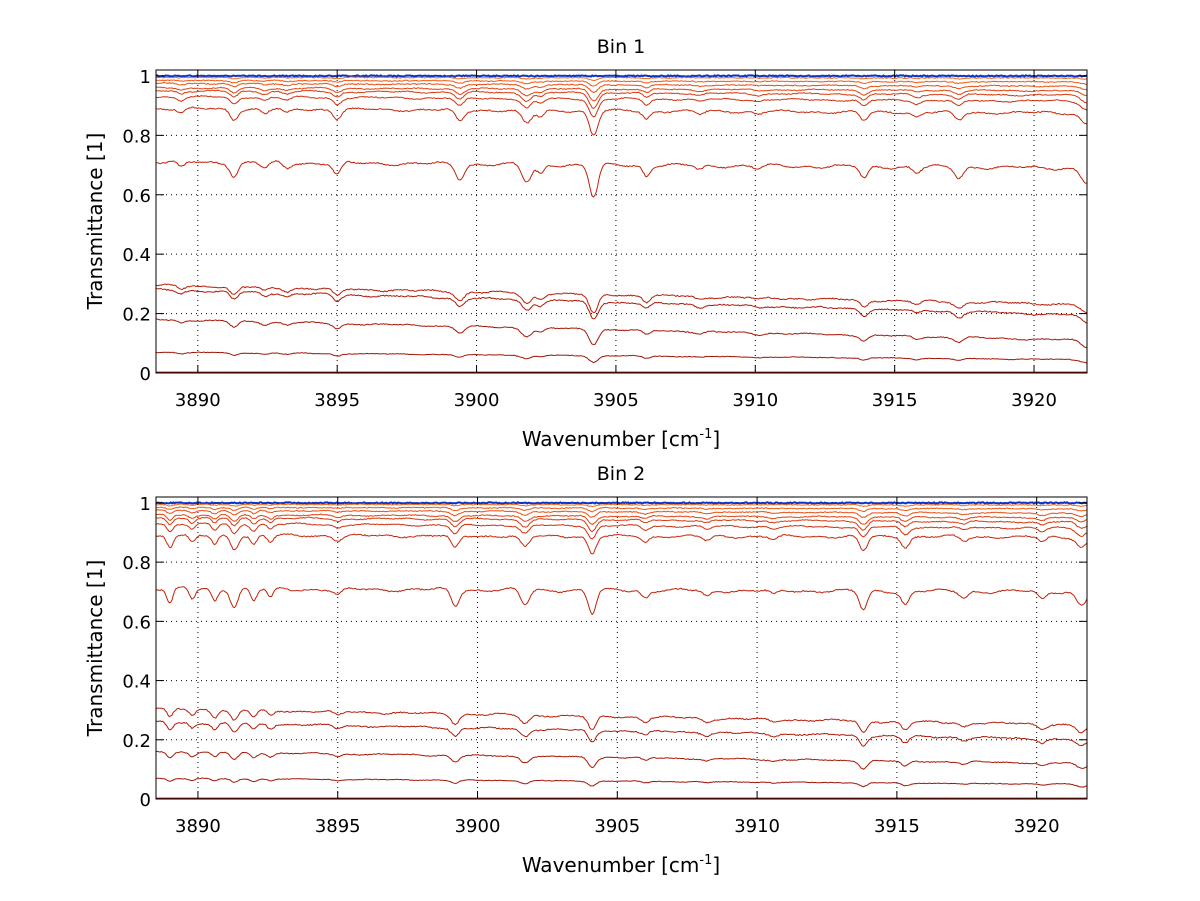  Describe the element at coordinates (621, 474) in the screenshot. I see `chart-title: Bin 2` at that location.